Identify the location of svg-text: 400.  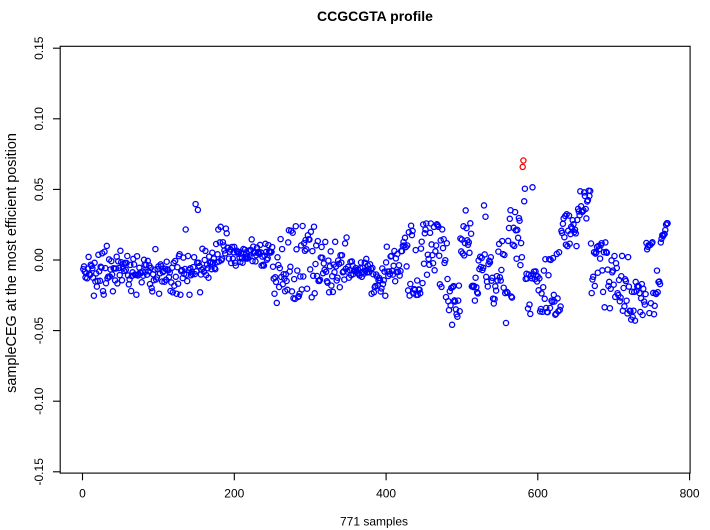
(386, 494).